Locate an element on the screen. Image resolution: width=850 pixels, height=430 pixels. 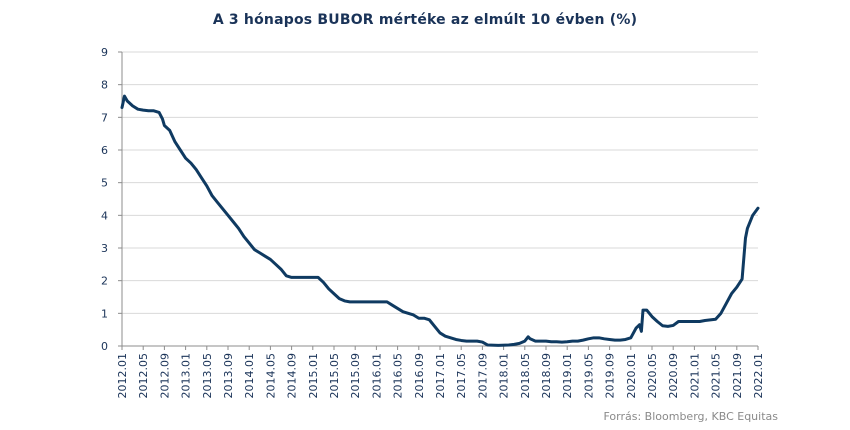
x-tick-label-2020.05: 2020.05 is located at coordinates (652, 376).